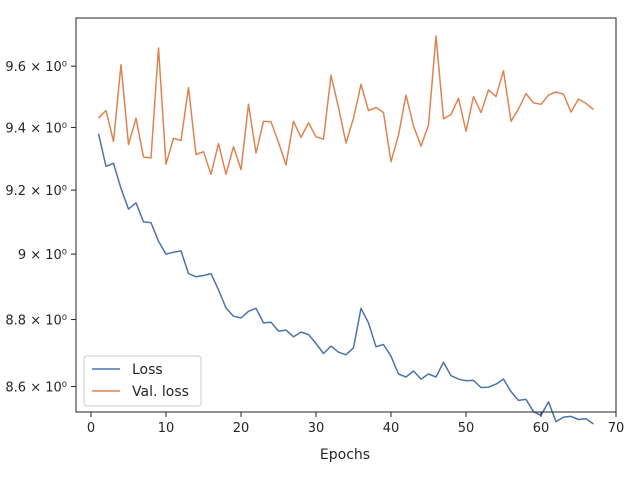 This screenshot has width=640, height=480. I want to click on y-tick-label: 9 × 10⁰, so click(42, 255).